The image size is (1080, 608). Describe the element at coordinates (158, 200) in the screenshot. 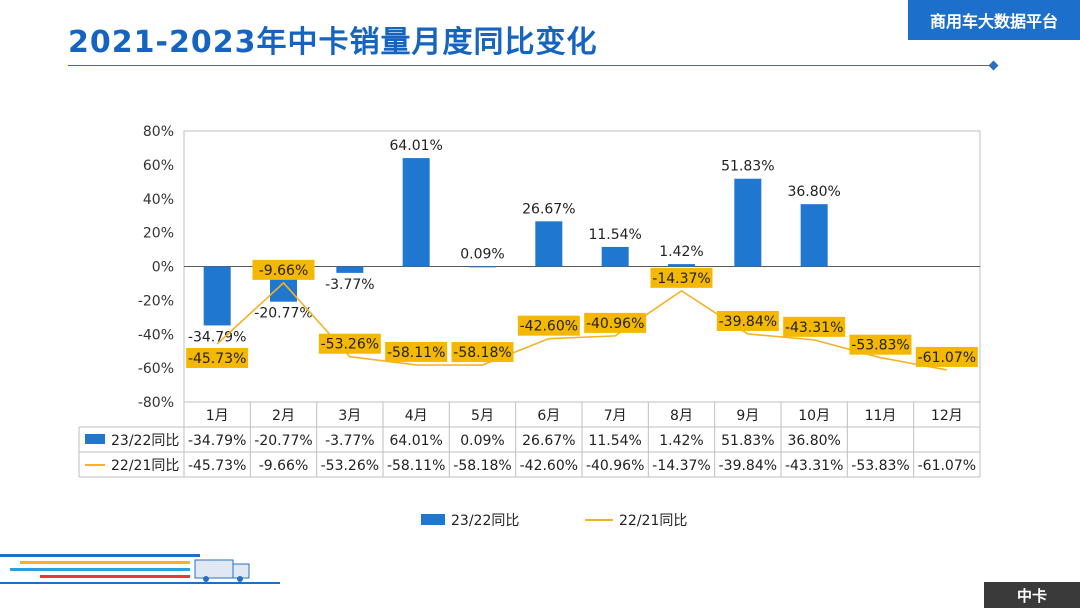

I see `y-tick-label: 40%` at that location.